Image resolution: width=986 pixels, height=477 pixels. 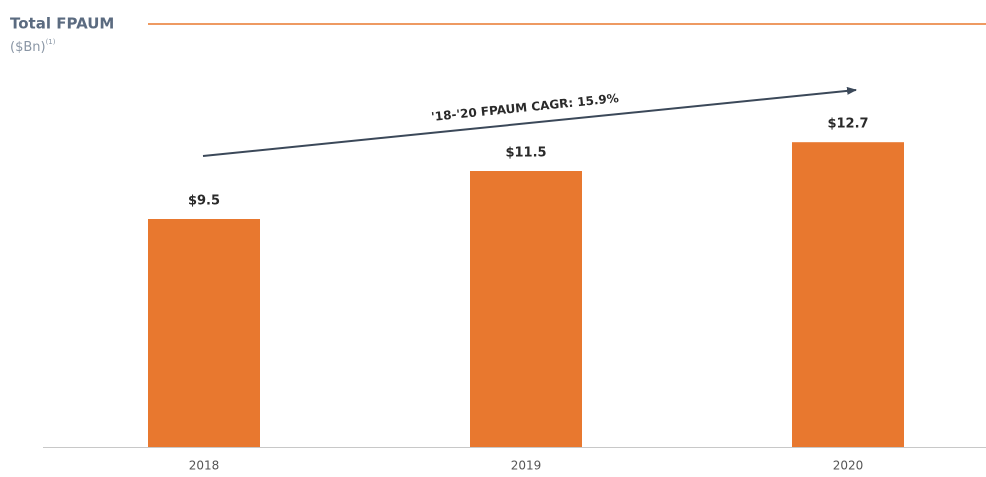 I want to click on cagr-arrow, so click(x=529, y=121).